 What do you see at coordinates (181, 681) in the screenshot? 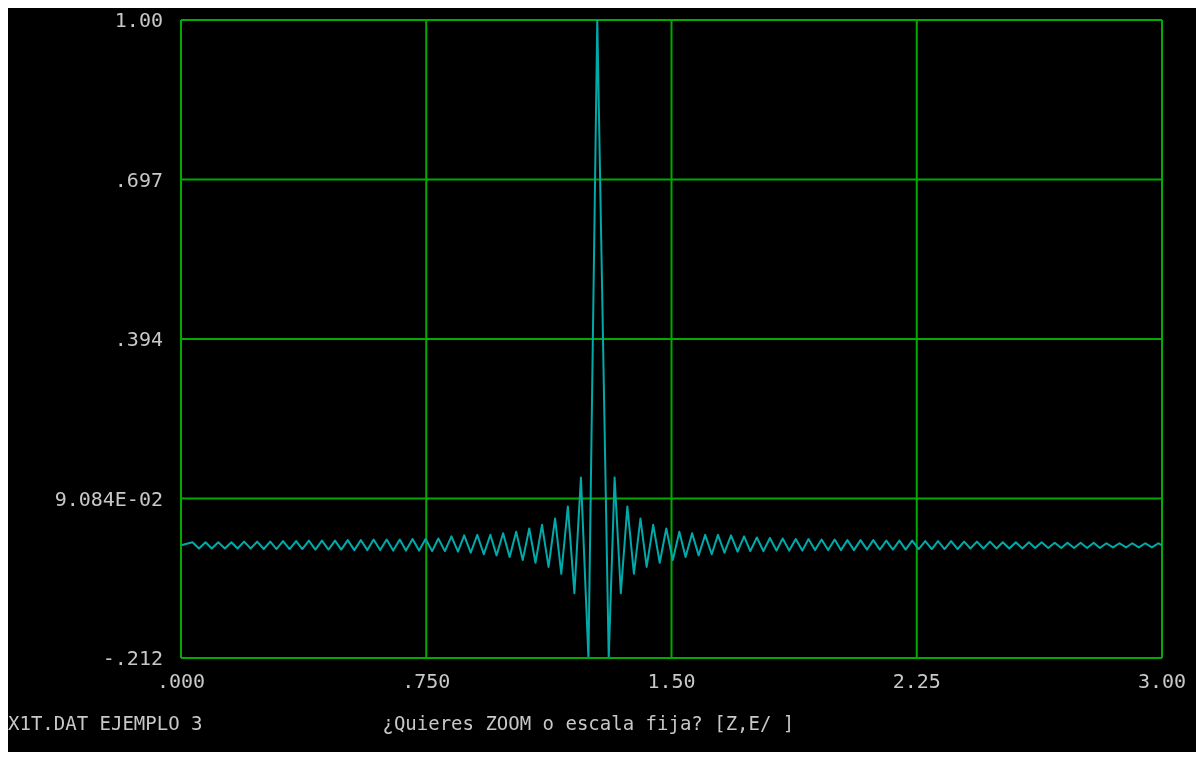
I see `x-tick-label: .000` at bounding box center [181, 681].